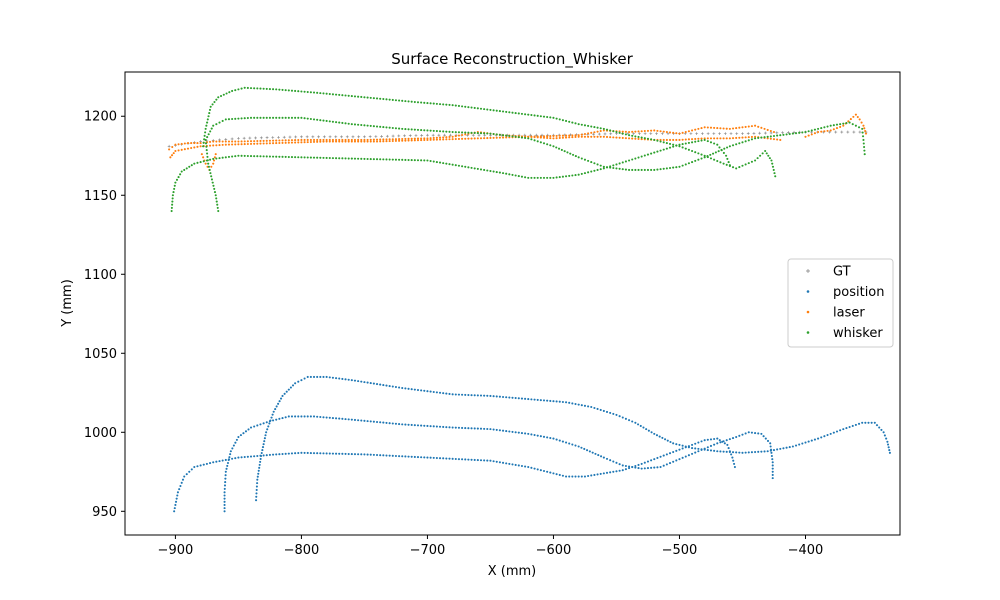 Image resolution: width=1000 pixels, height=600 pixels. I want to click on x-tick-label: −600, so click(554, 550).